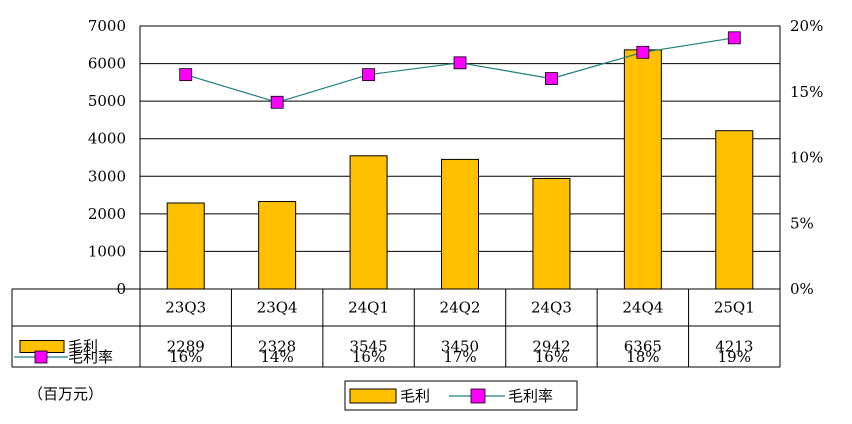  What do you see at coordinates (107, 64) in the screenshot?
I see `y-left-tick-label: 6000` at bounding box center [107, 64].